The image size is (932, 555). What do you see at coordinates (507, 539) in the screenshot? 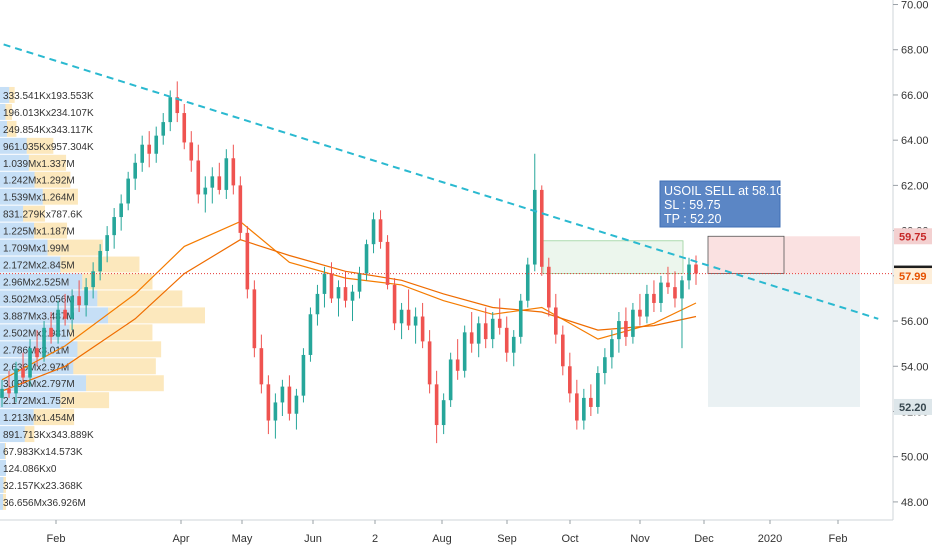
I see `time-tick-label: Sep` at bounding box center [507, 539].